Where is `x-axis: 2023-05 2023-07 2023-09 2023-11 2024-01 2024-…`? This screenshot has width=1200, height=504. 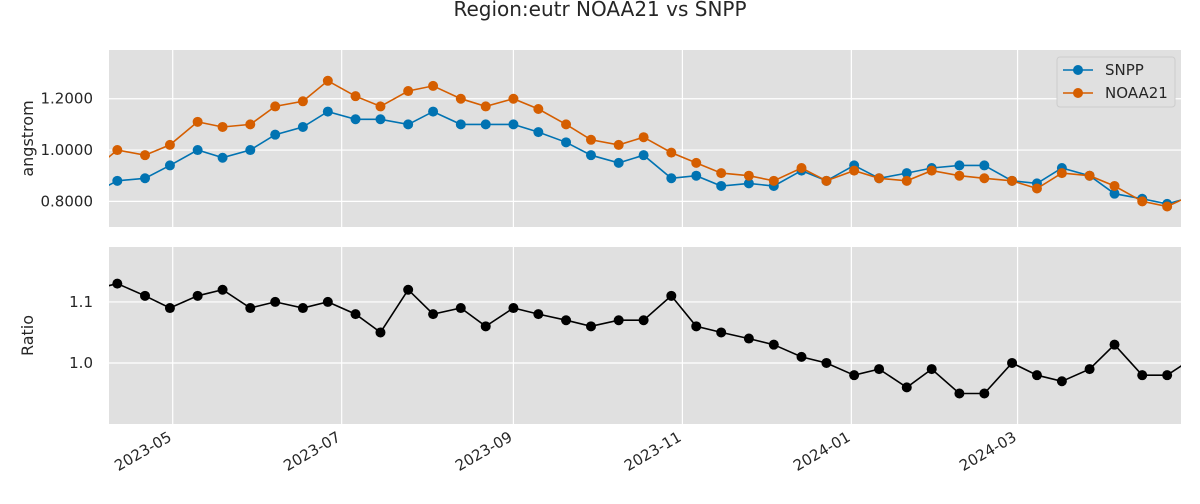 x-axis: 2023-05 2023-07 2023-09 2023-11 2024-01 2024-… is located at coordinates (565, 451).